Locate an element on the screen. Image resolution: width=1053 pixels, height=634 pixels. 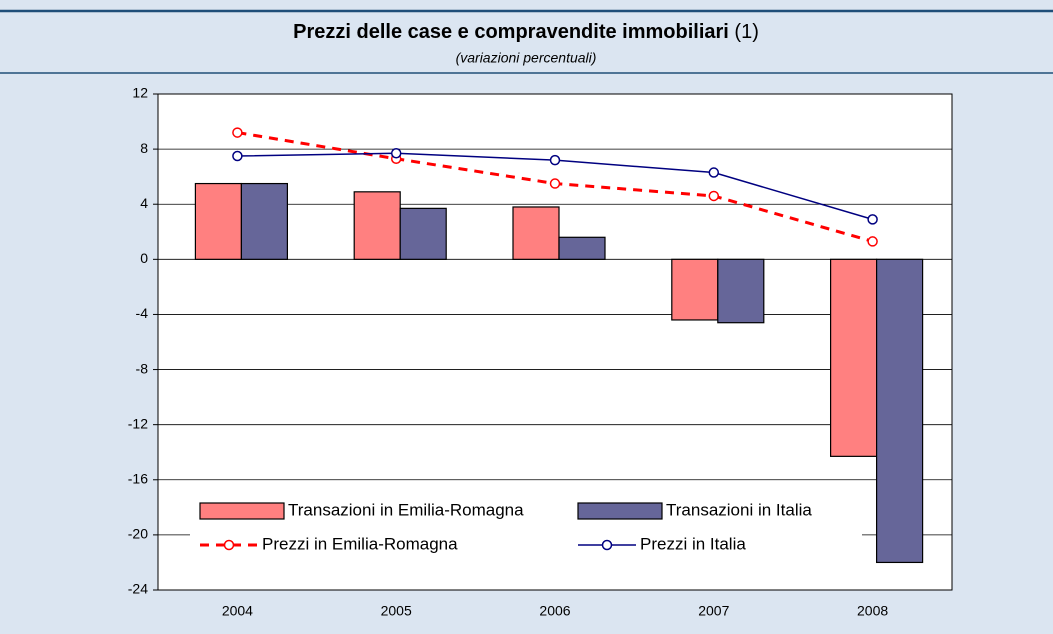
x-tick-label: 2005 is located at coordinates (396, 611).